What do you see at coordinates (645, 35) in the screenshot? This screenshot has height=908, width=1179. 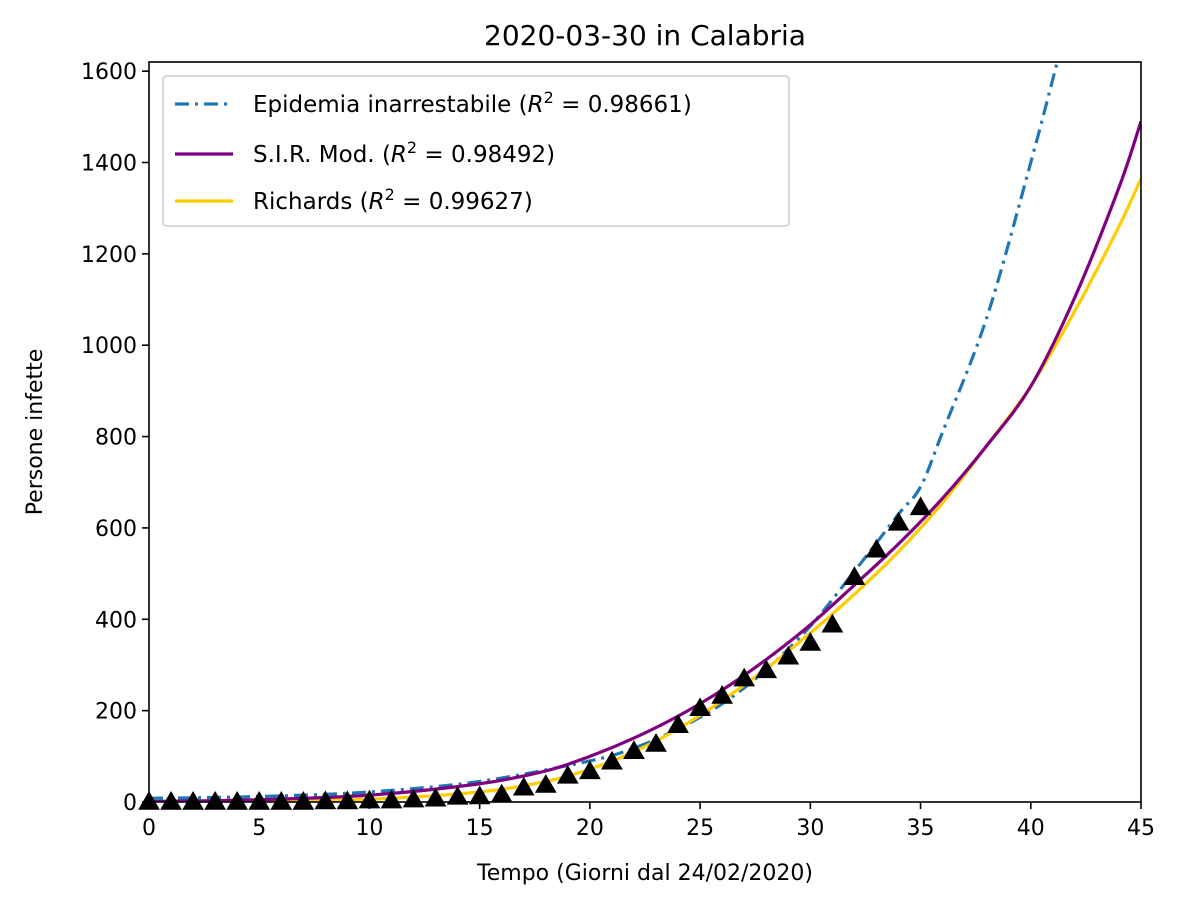 I see `chart-title: 2020-03-30 in Calabria` at bounding box center [645, 35].